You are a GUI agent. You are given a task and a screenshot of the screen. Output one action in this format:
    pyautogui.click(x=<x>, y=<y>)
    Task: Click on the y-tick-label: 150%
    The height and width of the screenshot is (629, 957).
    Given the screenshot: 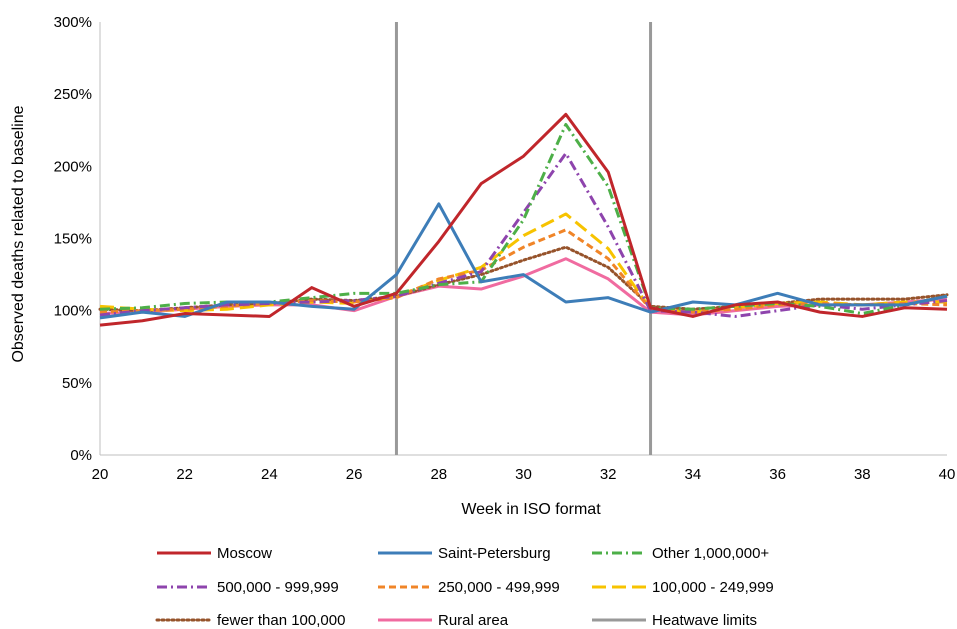 What is the action you would take?
    pyautogui.click(x=73, y=239)
    